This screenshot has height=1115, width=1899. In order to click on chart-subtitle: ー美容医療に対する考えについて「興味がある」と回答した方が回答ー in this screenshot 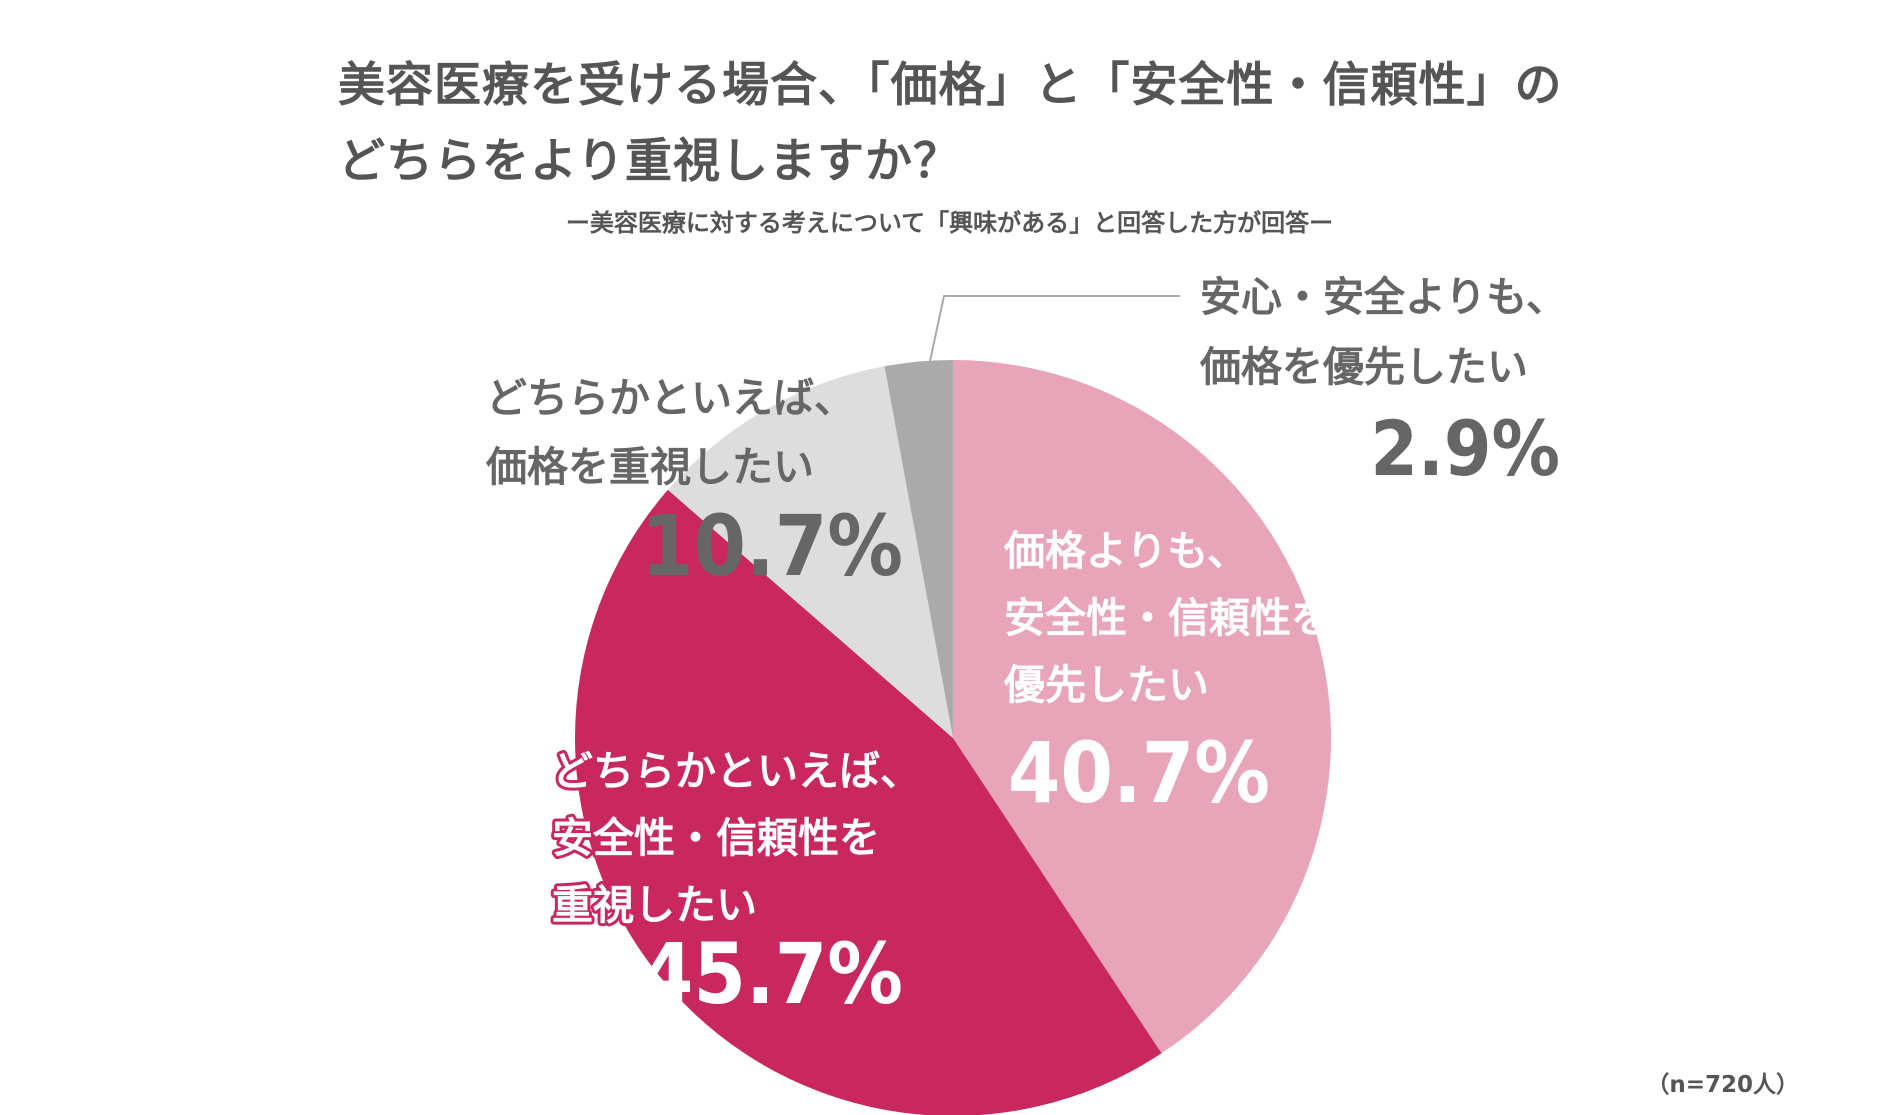, I will do `click(949, 223)`.